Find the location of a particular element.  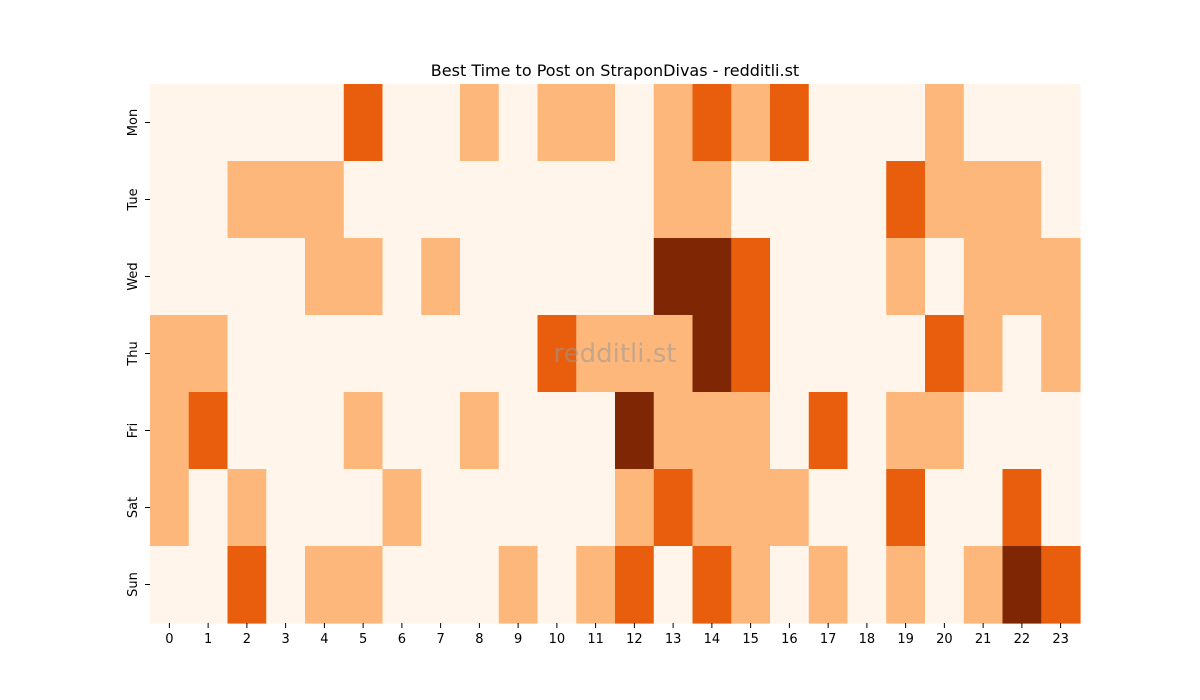

x-tick-label-1: 1 is located at coordinates (208, 639).